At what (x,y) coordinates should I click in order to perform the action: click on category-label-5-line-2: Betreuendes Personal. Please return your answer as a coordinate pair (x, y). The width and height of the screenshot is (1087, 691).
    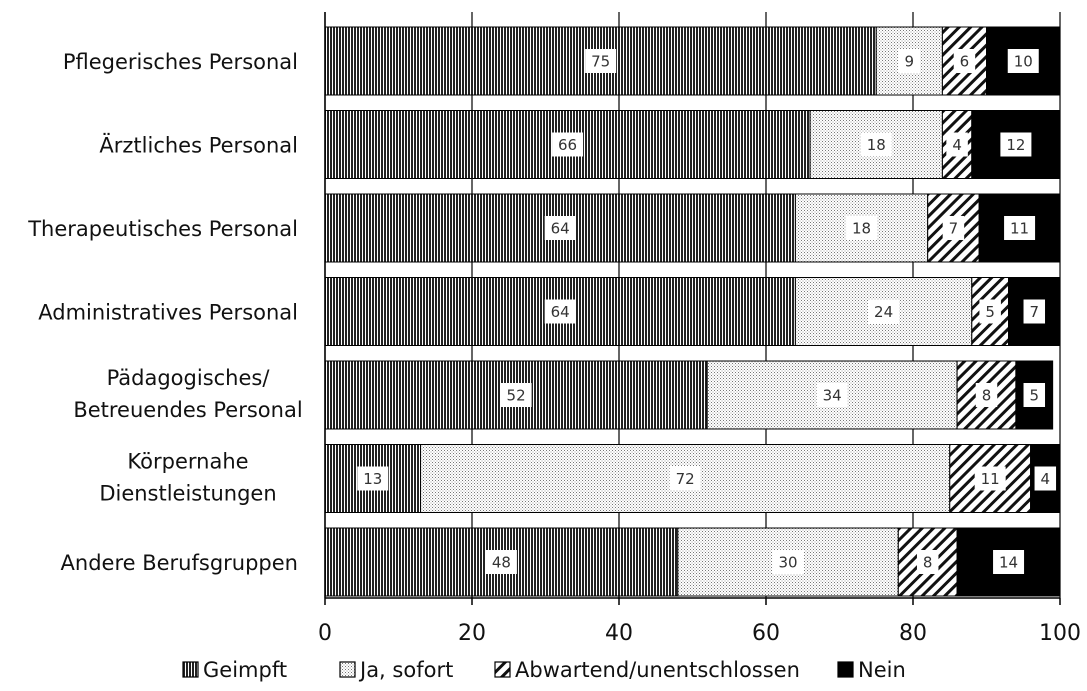
    Looking at the image, I should click on (187, 410).